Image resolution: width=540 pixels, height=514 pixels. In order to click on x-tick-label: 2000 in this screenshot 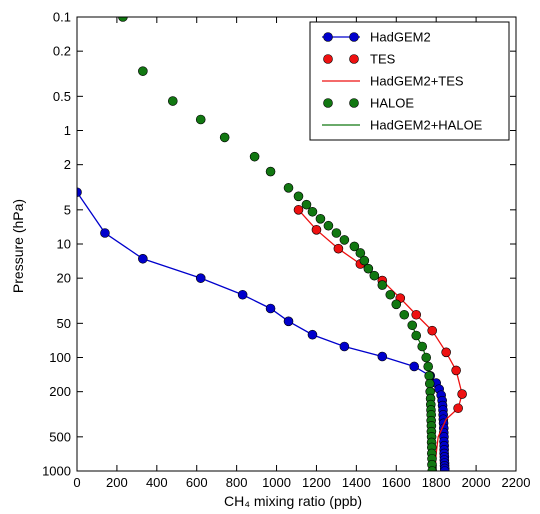, I will do `click(476, 482)`.